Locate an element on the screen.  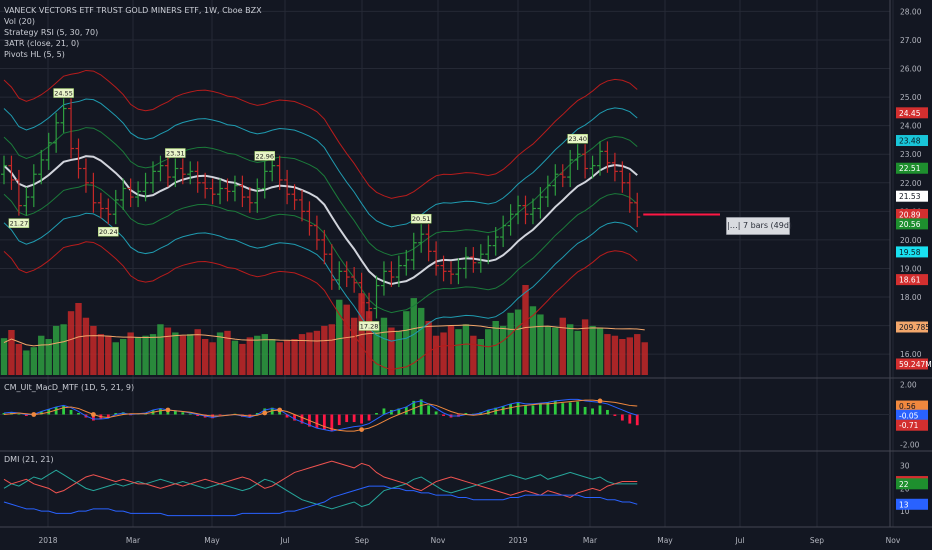
macd-axis-tick: -2.00 is located at coordinates (910, 445).